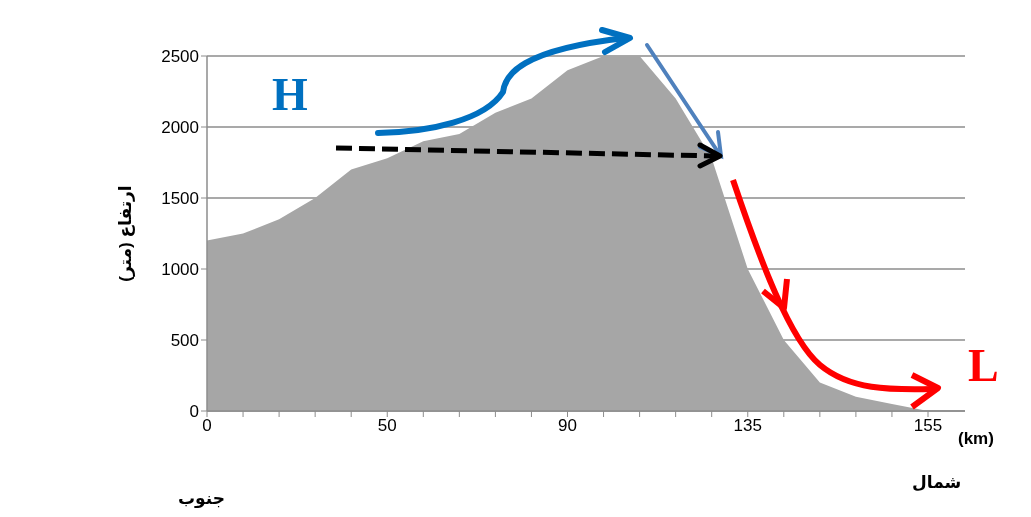  What do you see at coordinates (180, 270) in the screenshot?
I see `y-tick-label: 1000` at bounding box center [180, 270].